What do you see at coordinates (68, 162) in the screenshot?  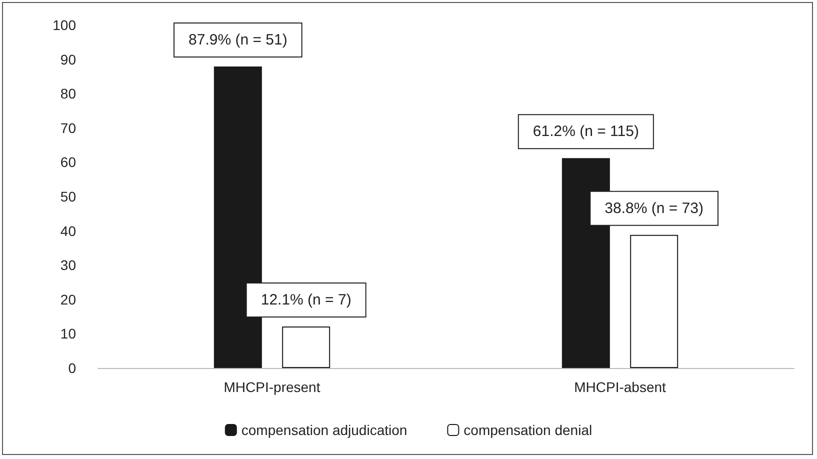 I see `y-tick-label: 60` at bounding box center [68, 162].